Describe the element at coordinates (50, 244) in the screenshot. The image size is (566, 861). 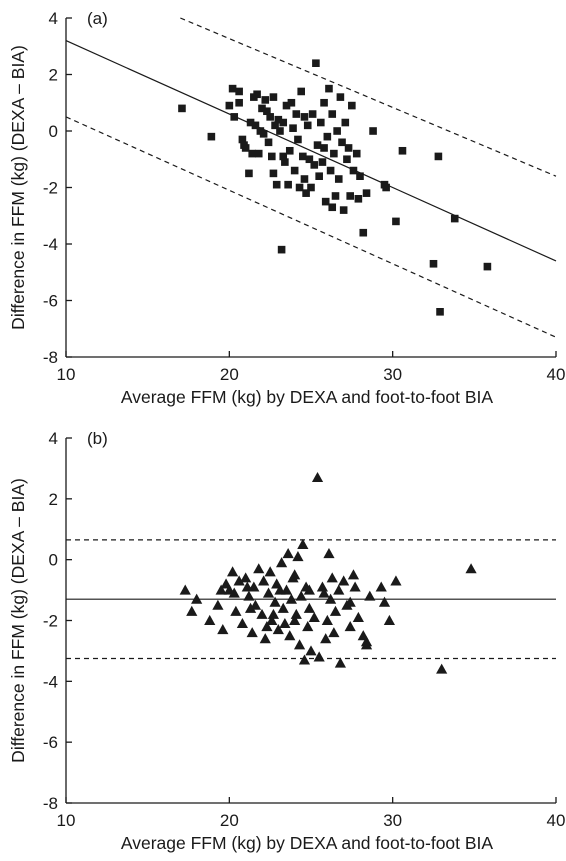
I see `y-tick-label: -4` at that location.